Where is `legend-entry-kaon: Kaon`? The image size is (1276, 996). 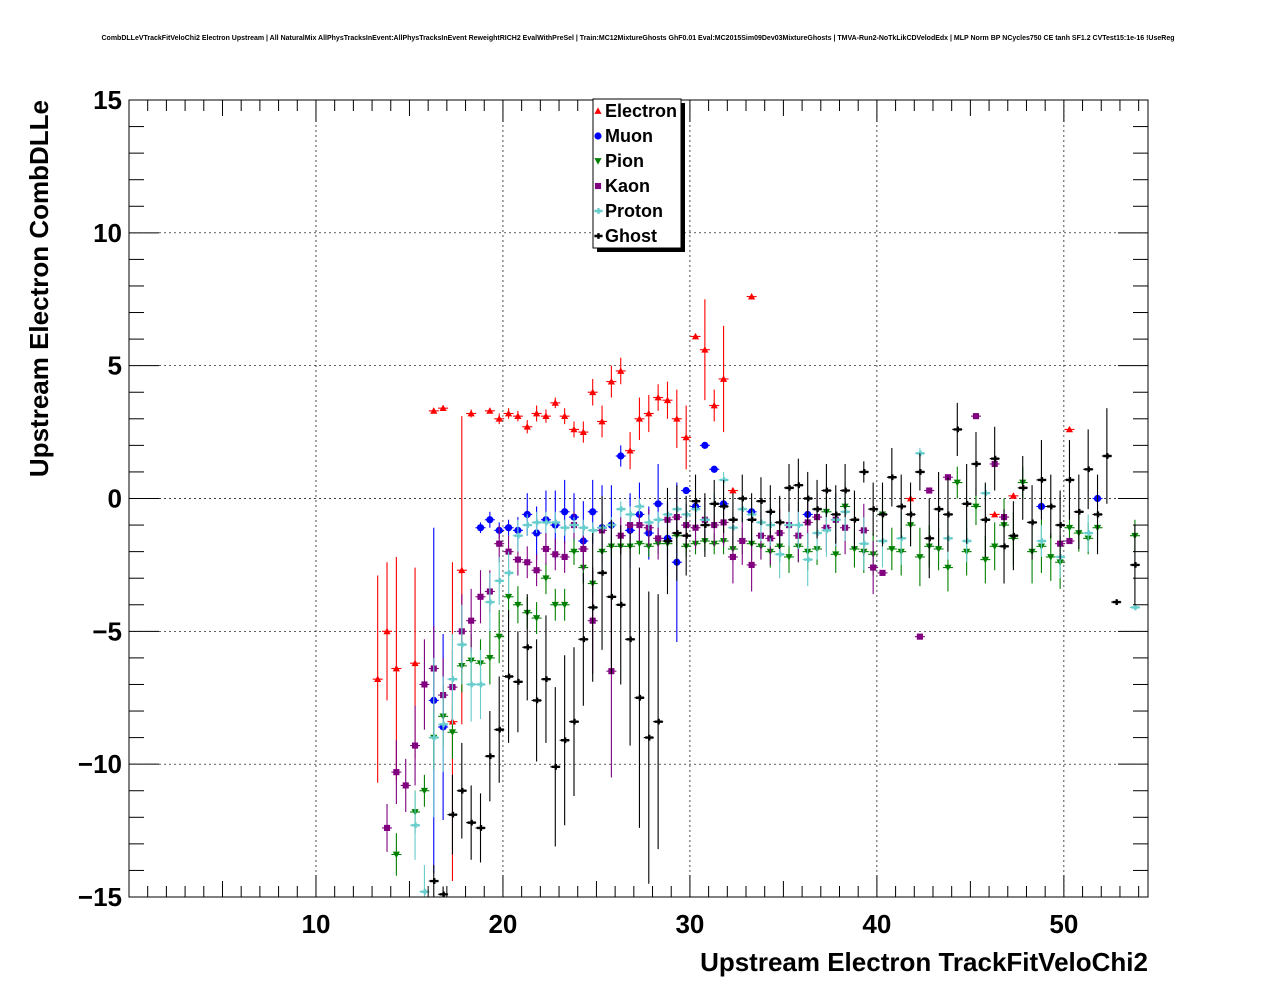 legend-entry-kaon: Kaon is located at coordinates (622, 186).